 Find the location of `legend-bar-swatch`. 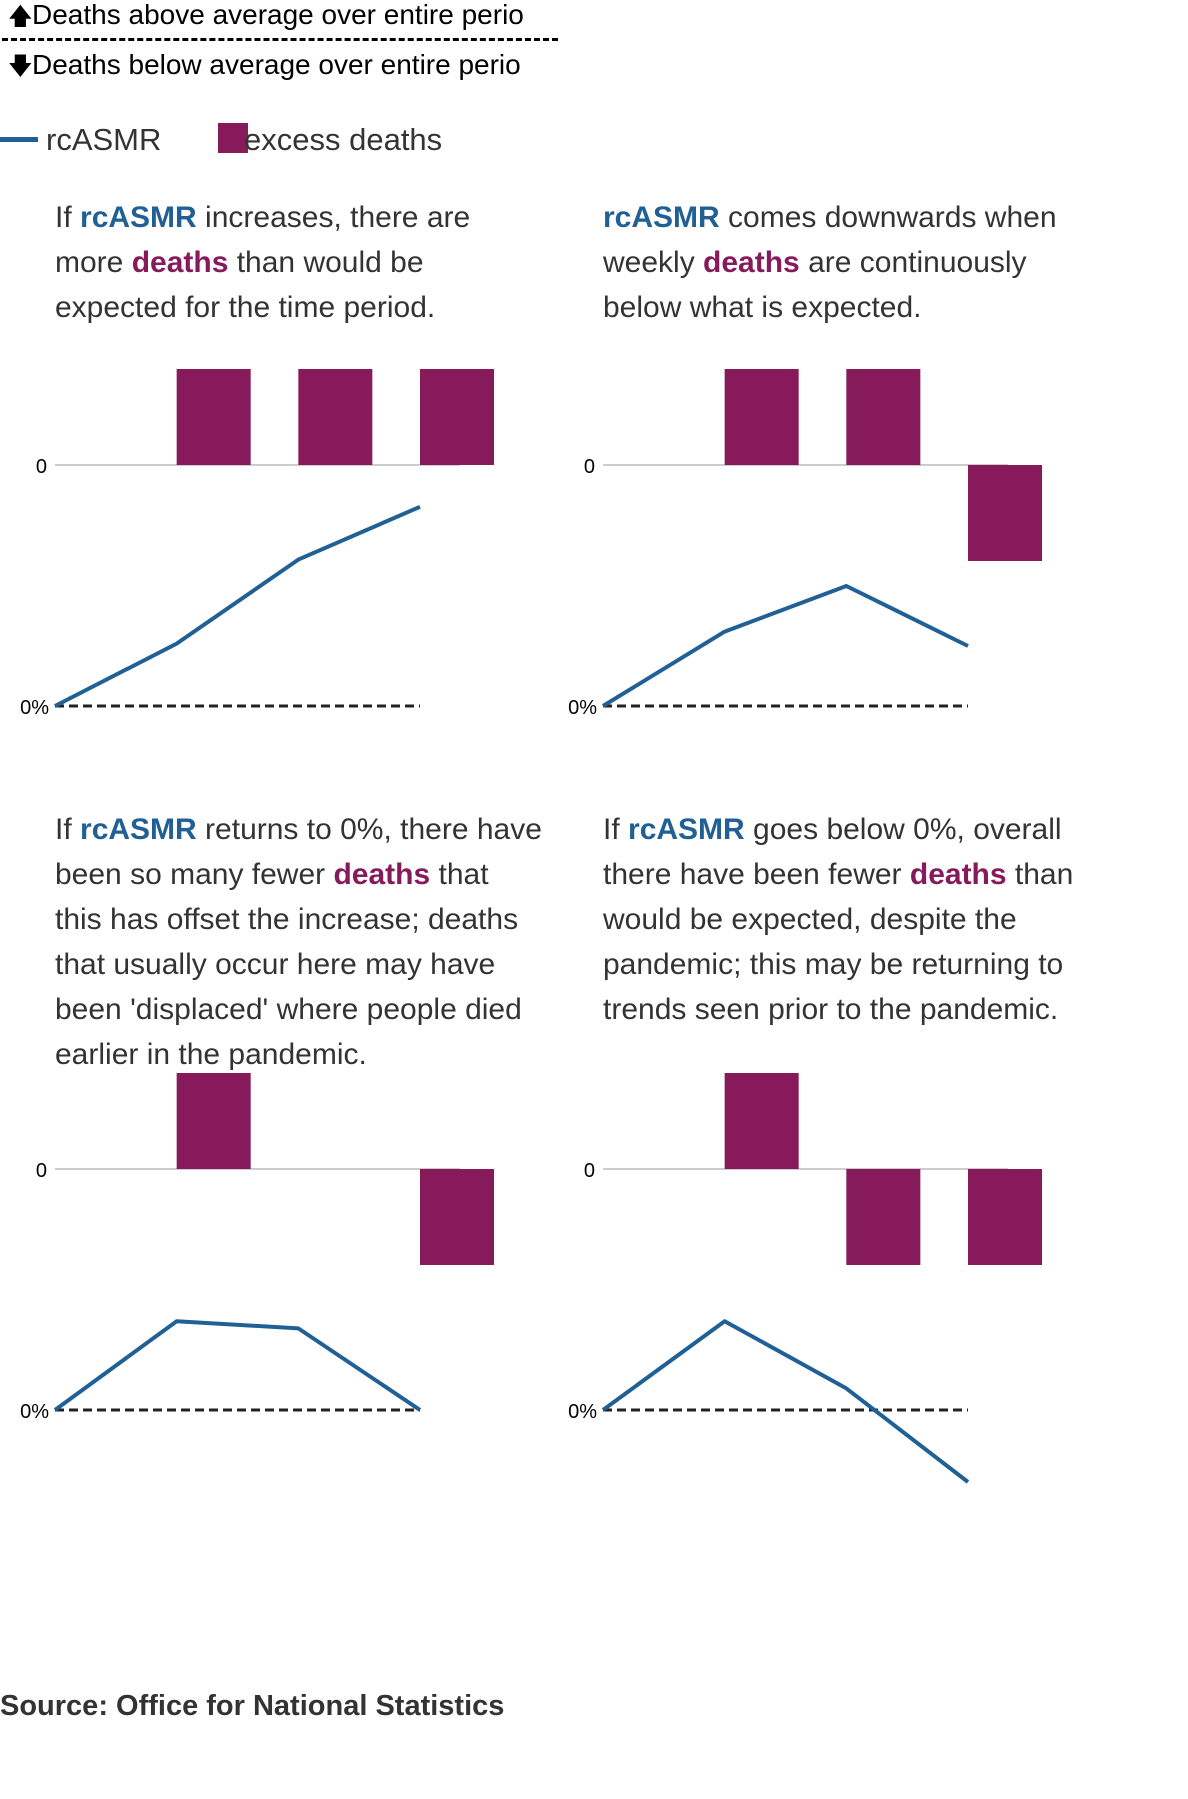

legend-bar-swatch is located at coordinates (233, 138).